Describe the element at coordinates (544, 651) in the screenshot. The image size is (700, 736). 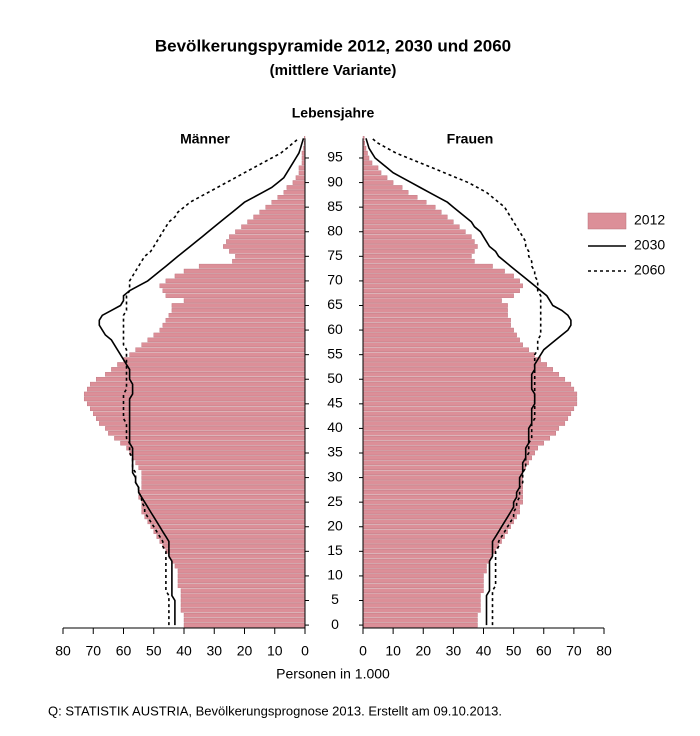
I see `x-tick-label: 60` at that location.